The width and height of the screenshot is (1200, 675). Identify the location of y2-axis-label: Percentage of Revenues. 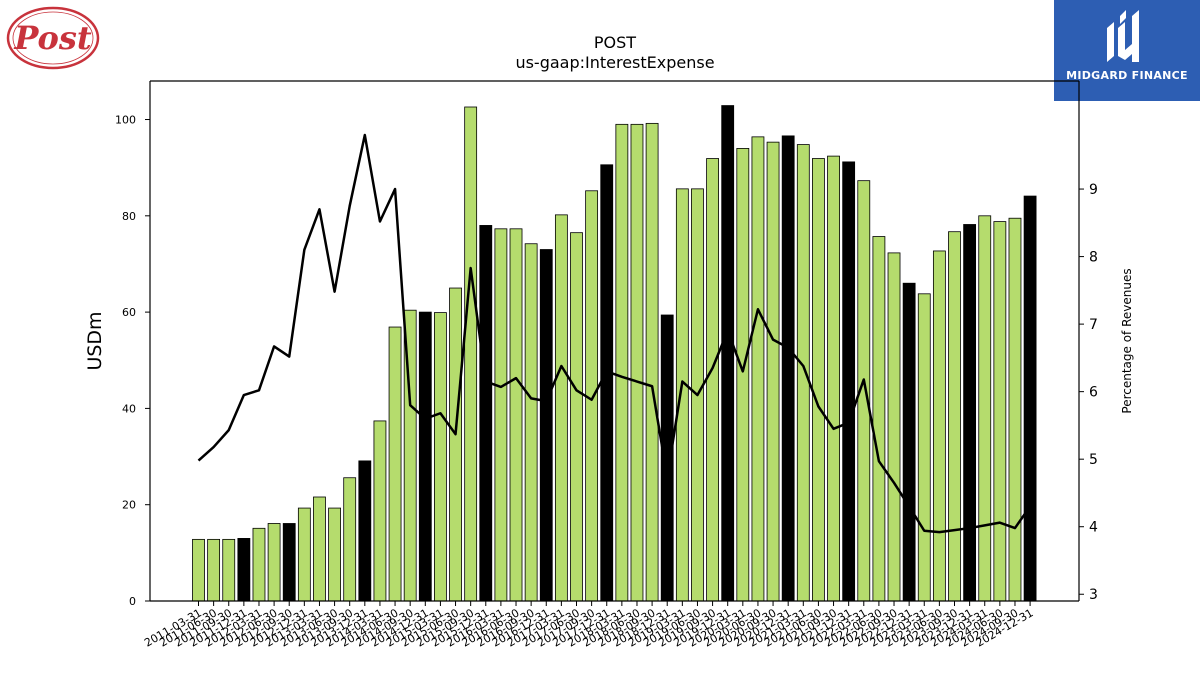
(1127, 340).